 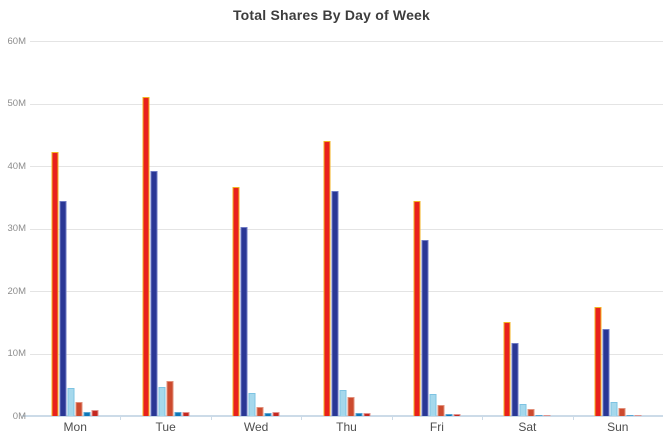 What do you see at coordinates (236, 301) in the screenshot?
I see `bar-red-wed` at bounding box center [236, 301].